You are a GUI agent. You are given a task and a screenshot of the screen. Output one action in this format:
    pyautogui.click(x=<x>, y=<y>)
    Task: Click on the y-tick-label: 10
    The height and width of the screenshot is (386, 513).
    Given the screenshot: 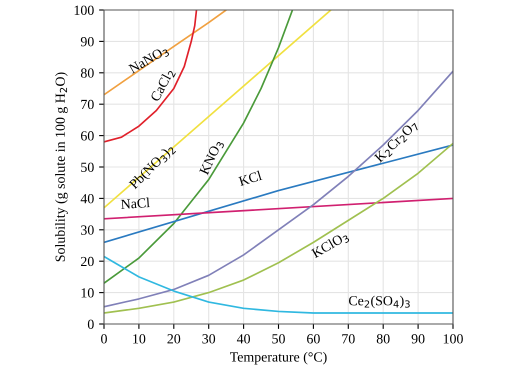 What is the action you would take?
    pyautogui.click(x=88, y=293)
    